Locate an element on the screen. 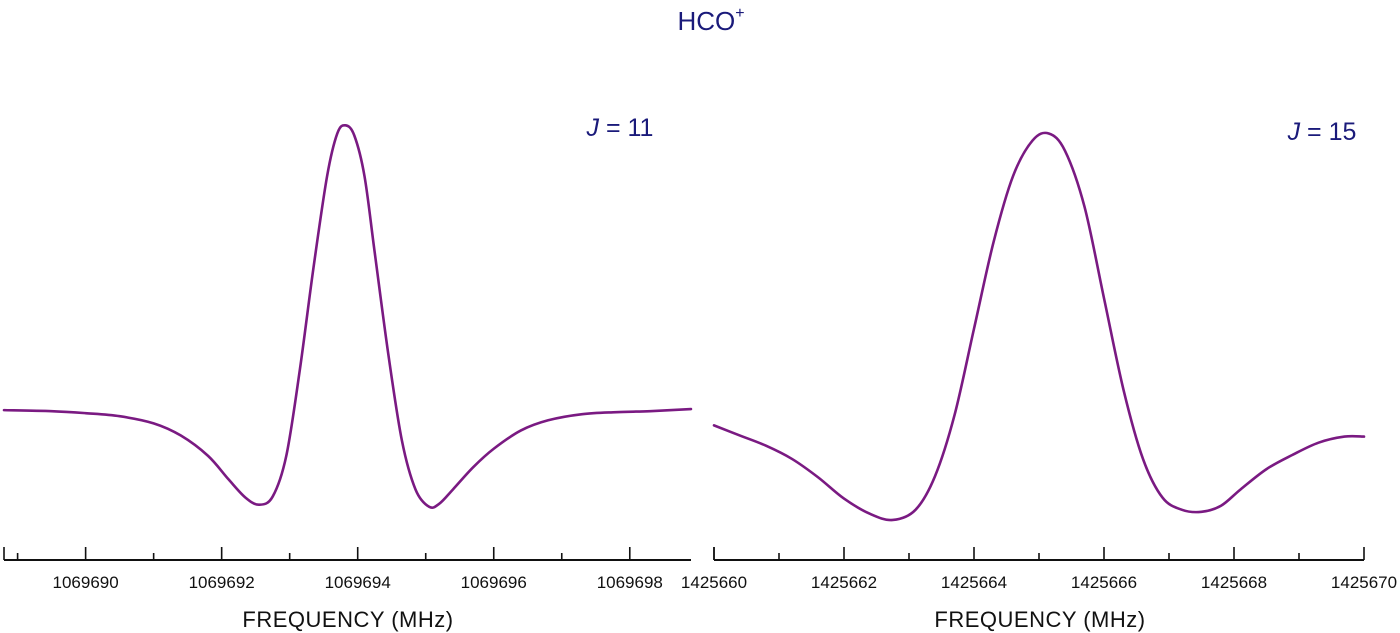  x-tick-label: 1425666 is located at coordinates (1104, 582).